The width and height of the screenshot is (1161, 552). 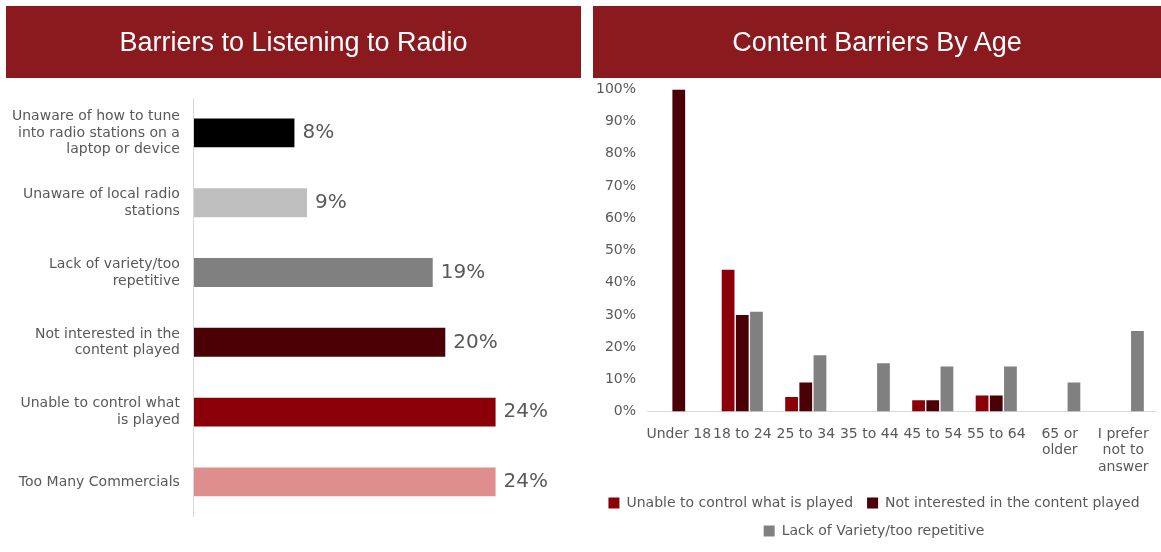 I want to click on data-label: 19%, so click(x=463, y=270).